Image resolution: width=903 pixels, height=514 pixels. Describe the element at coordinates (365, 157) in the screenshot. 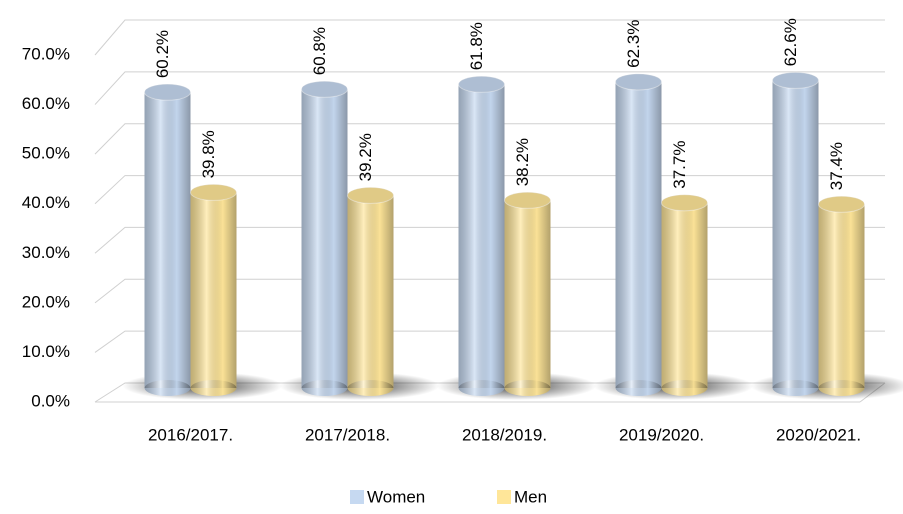

I see `data-label: 39.2%` at that location.